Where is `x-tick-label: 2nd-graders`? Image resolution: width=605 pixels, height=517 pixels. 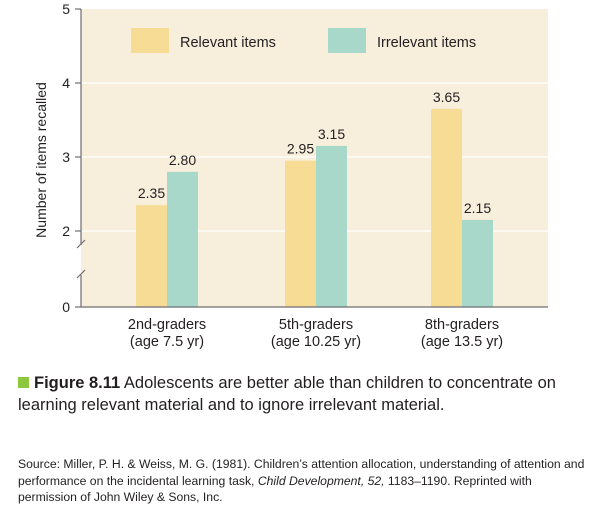
x-tick-label: 2nd-graders is located at coordinates (167, 325).